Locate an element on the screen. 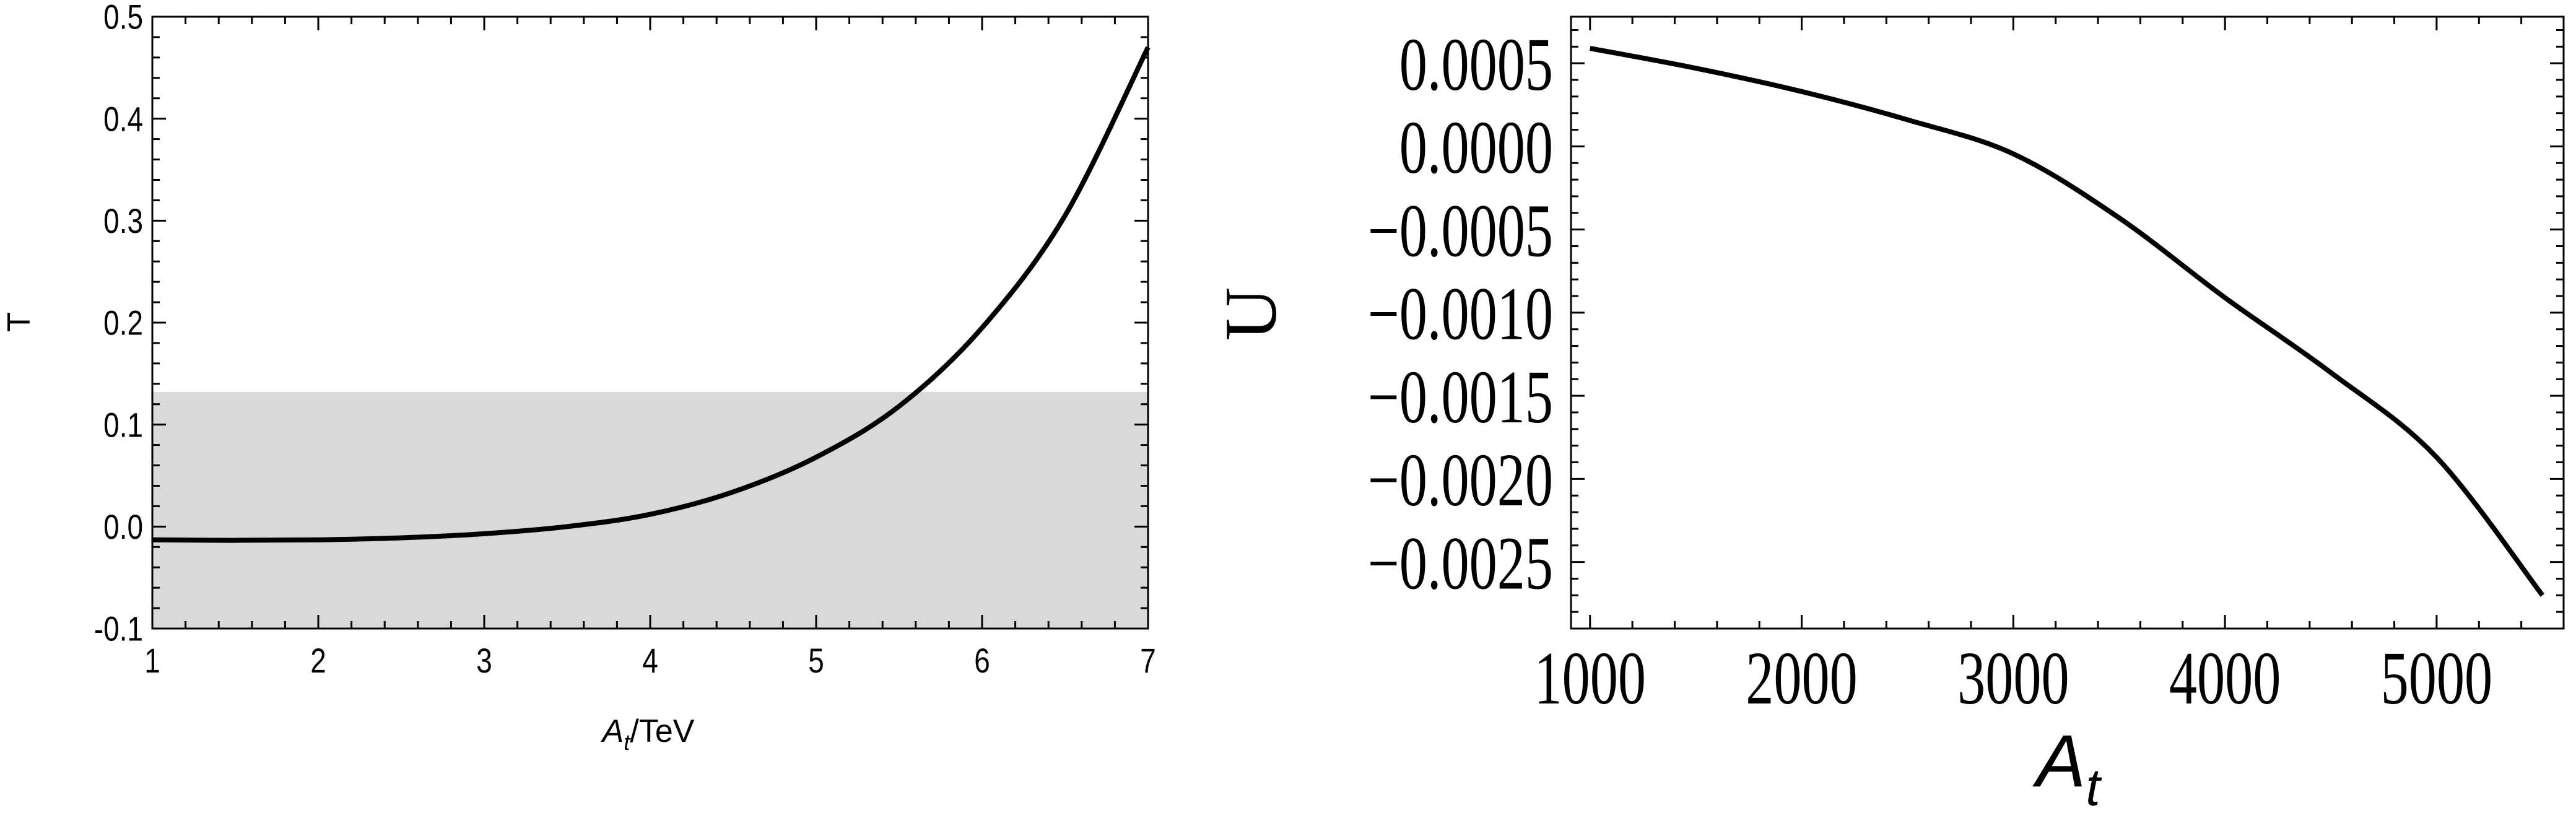  x-tick-label: 3000 is located at coordinates (2013, 679).